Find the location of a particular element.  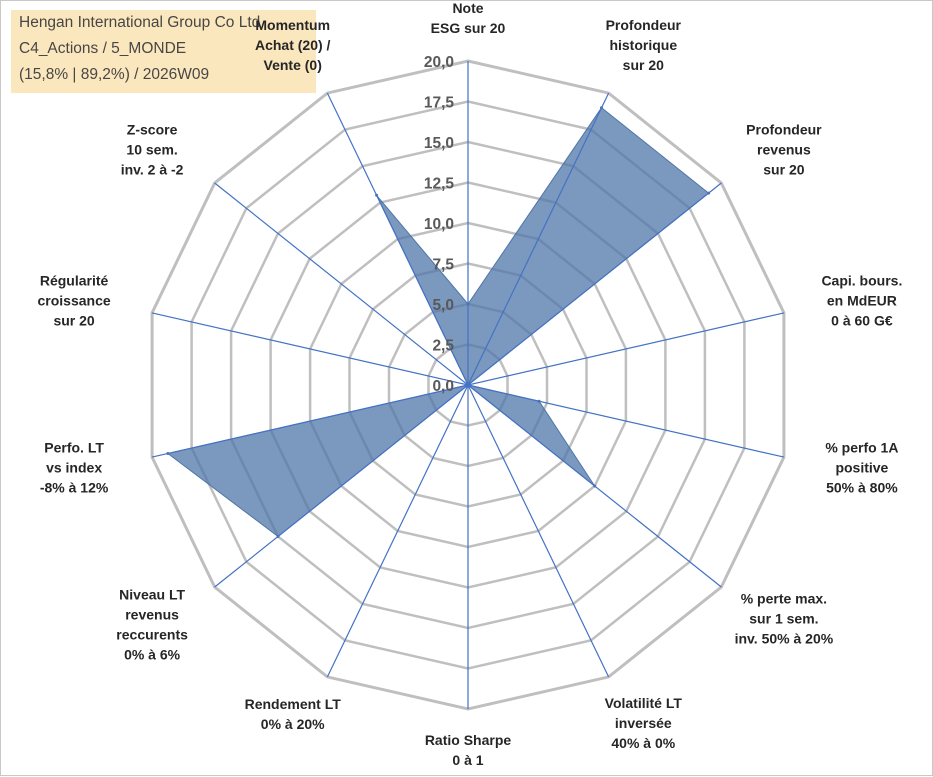

title-stats: (15,8% | 89,2%) / 2026W09 is located at coordinates (114, 74).